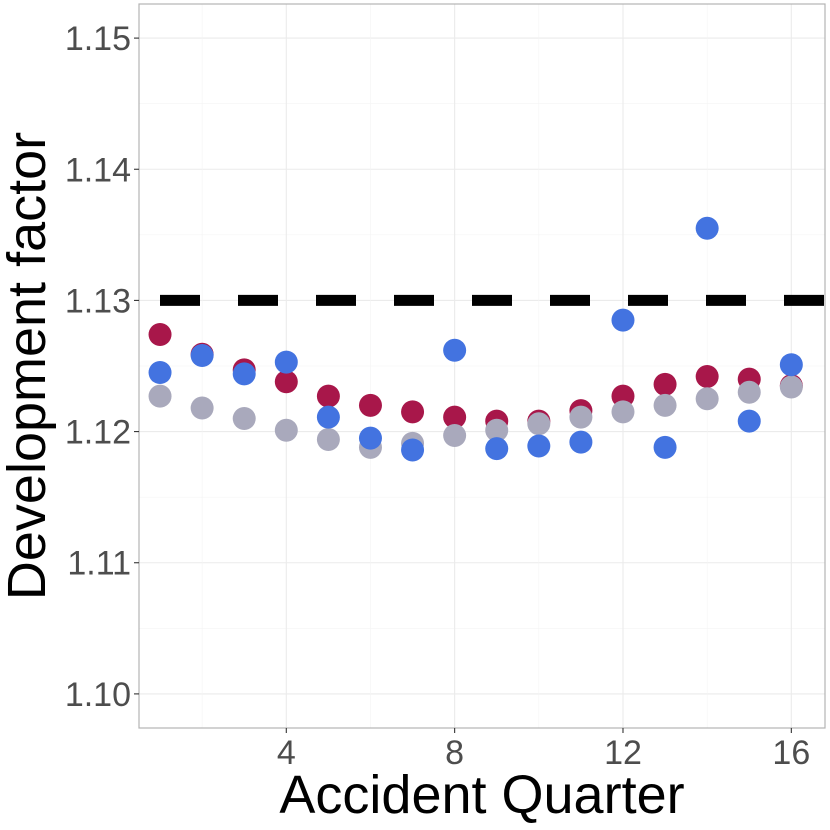 The image size is (830, 830). What do you see at coordinates (99, 564) in the screenshot?
I see `y-tick-label: 1.11` at bounding box center [99, 564].